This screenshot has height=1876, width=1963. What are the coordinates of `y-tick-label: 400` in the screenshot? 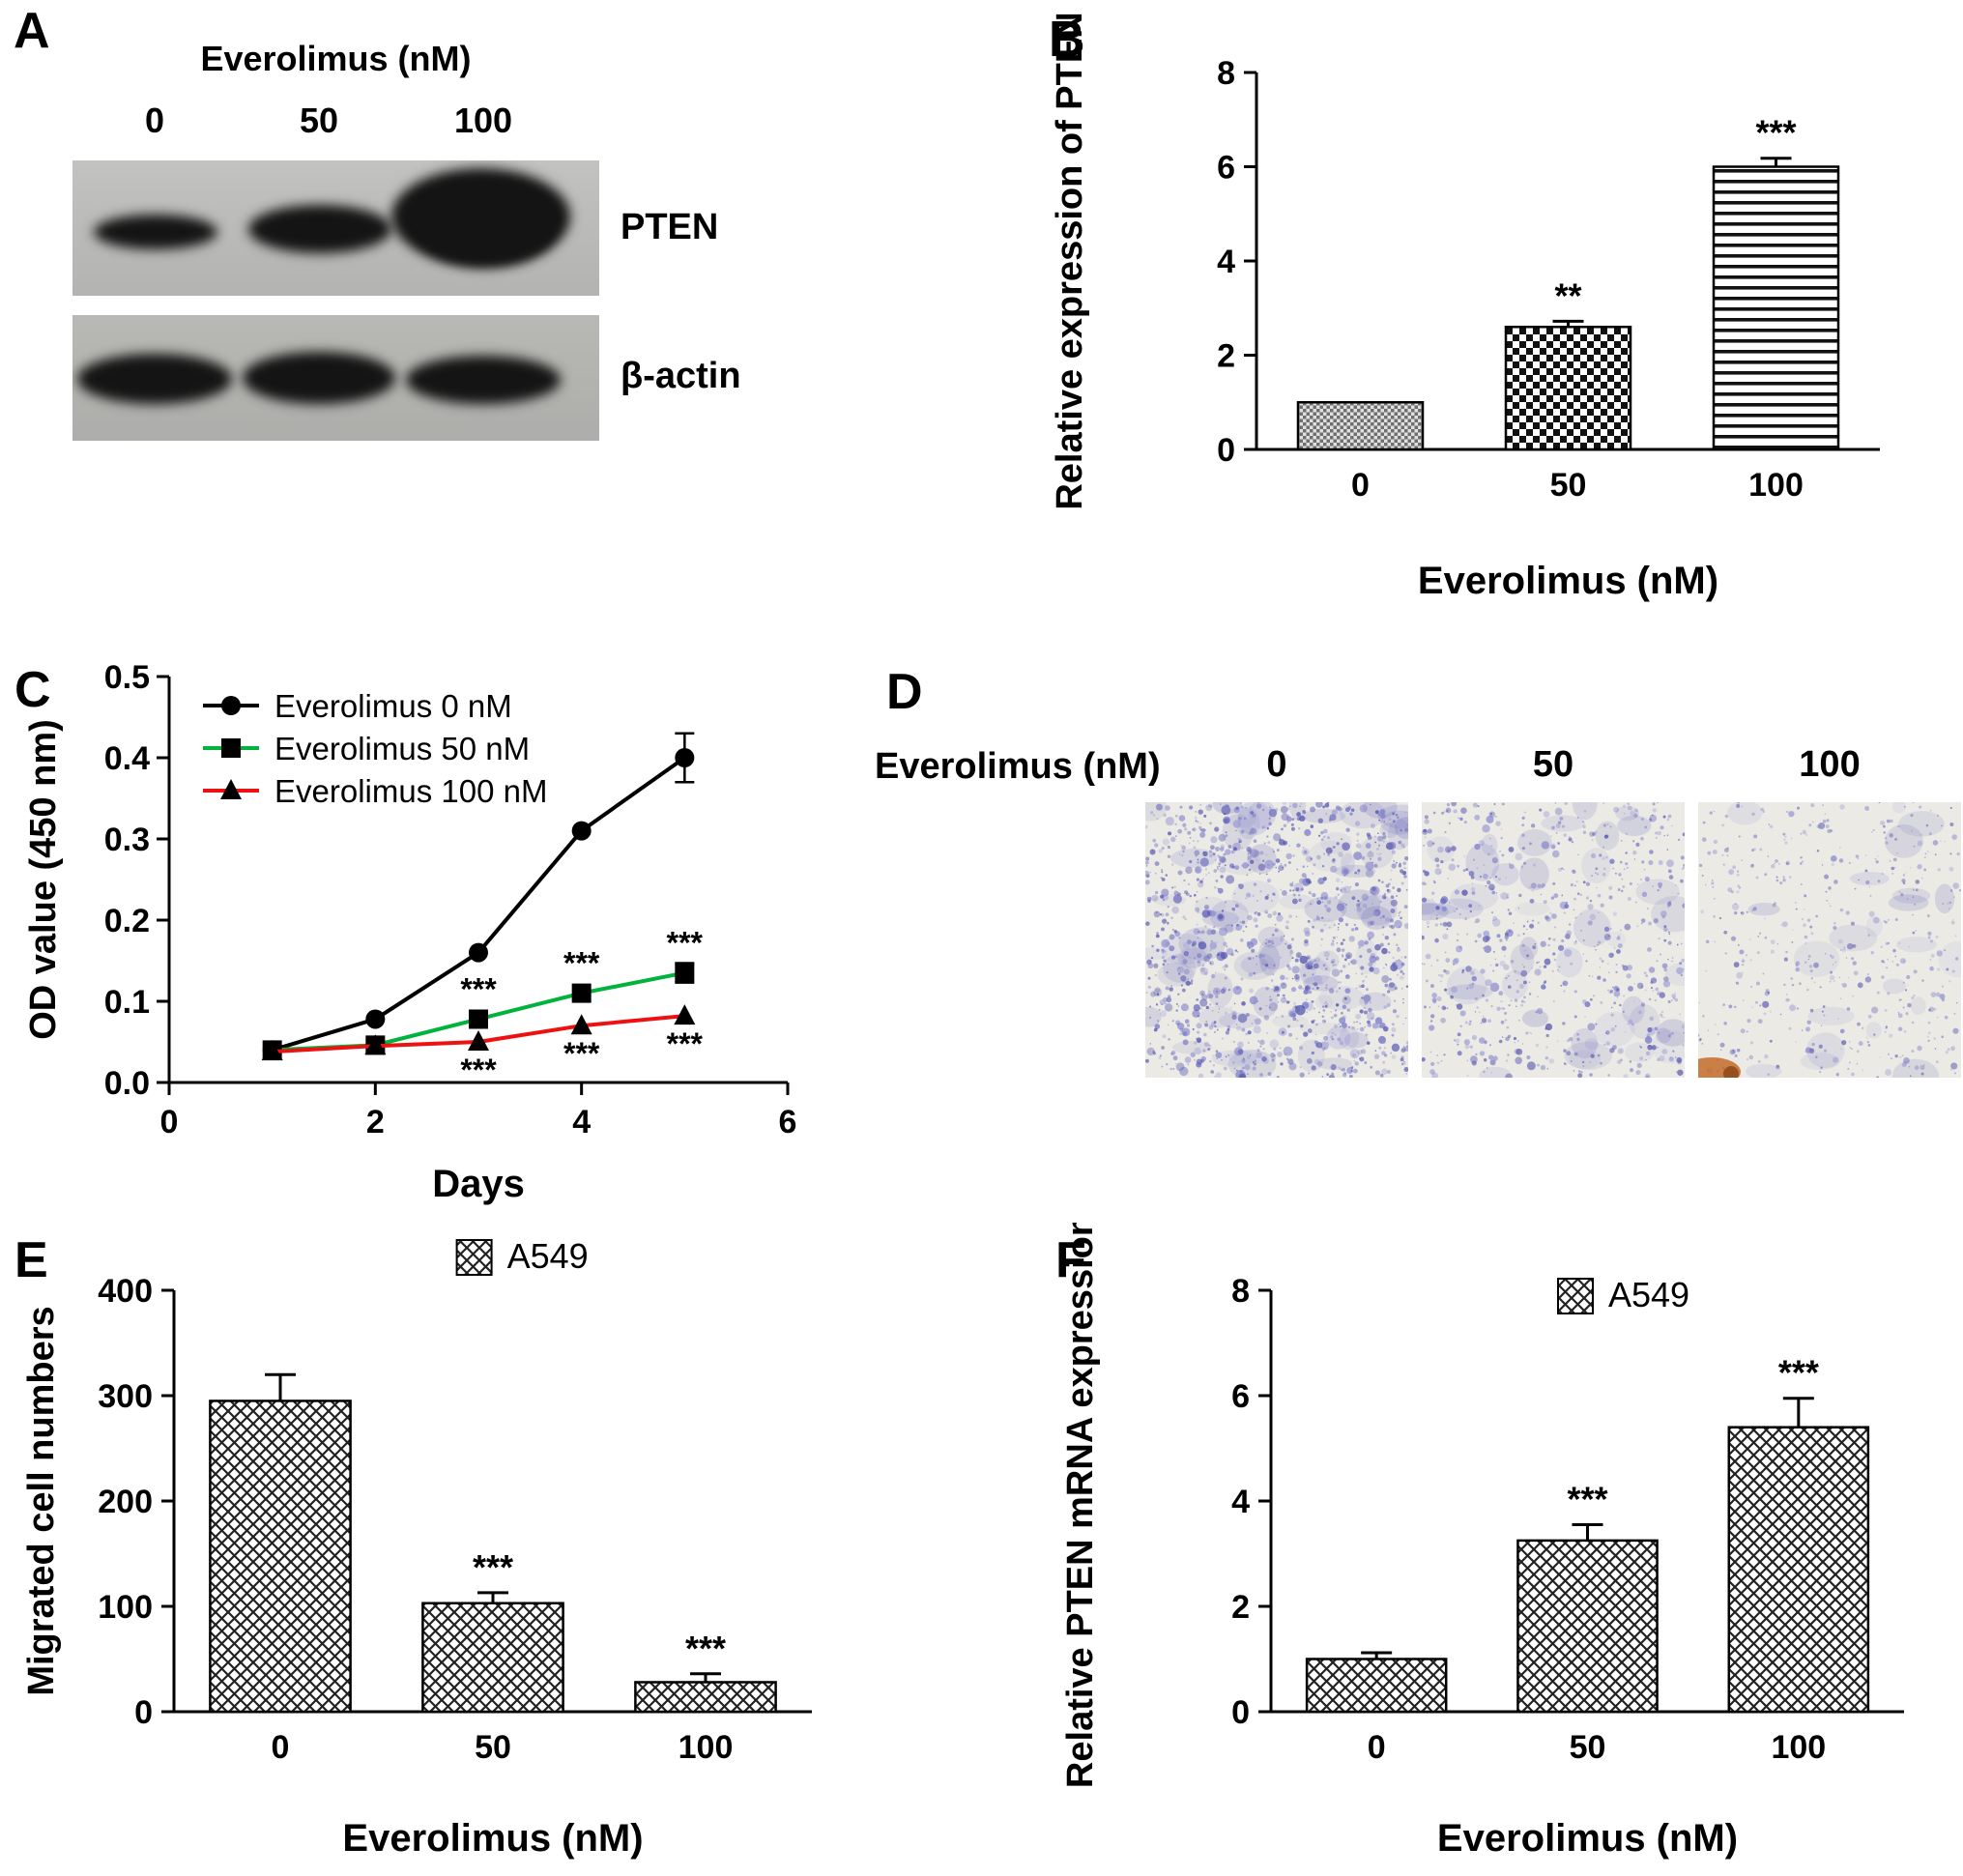 It's located at (125, 1291).